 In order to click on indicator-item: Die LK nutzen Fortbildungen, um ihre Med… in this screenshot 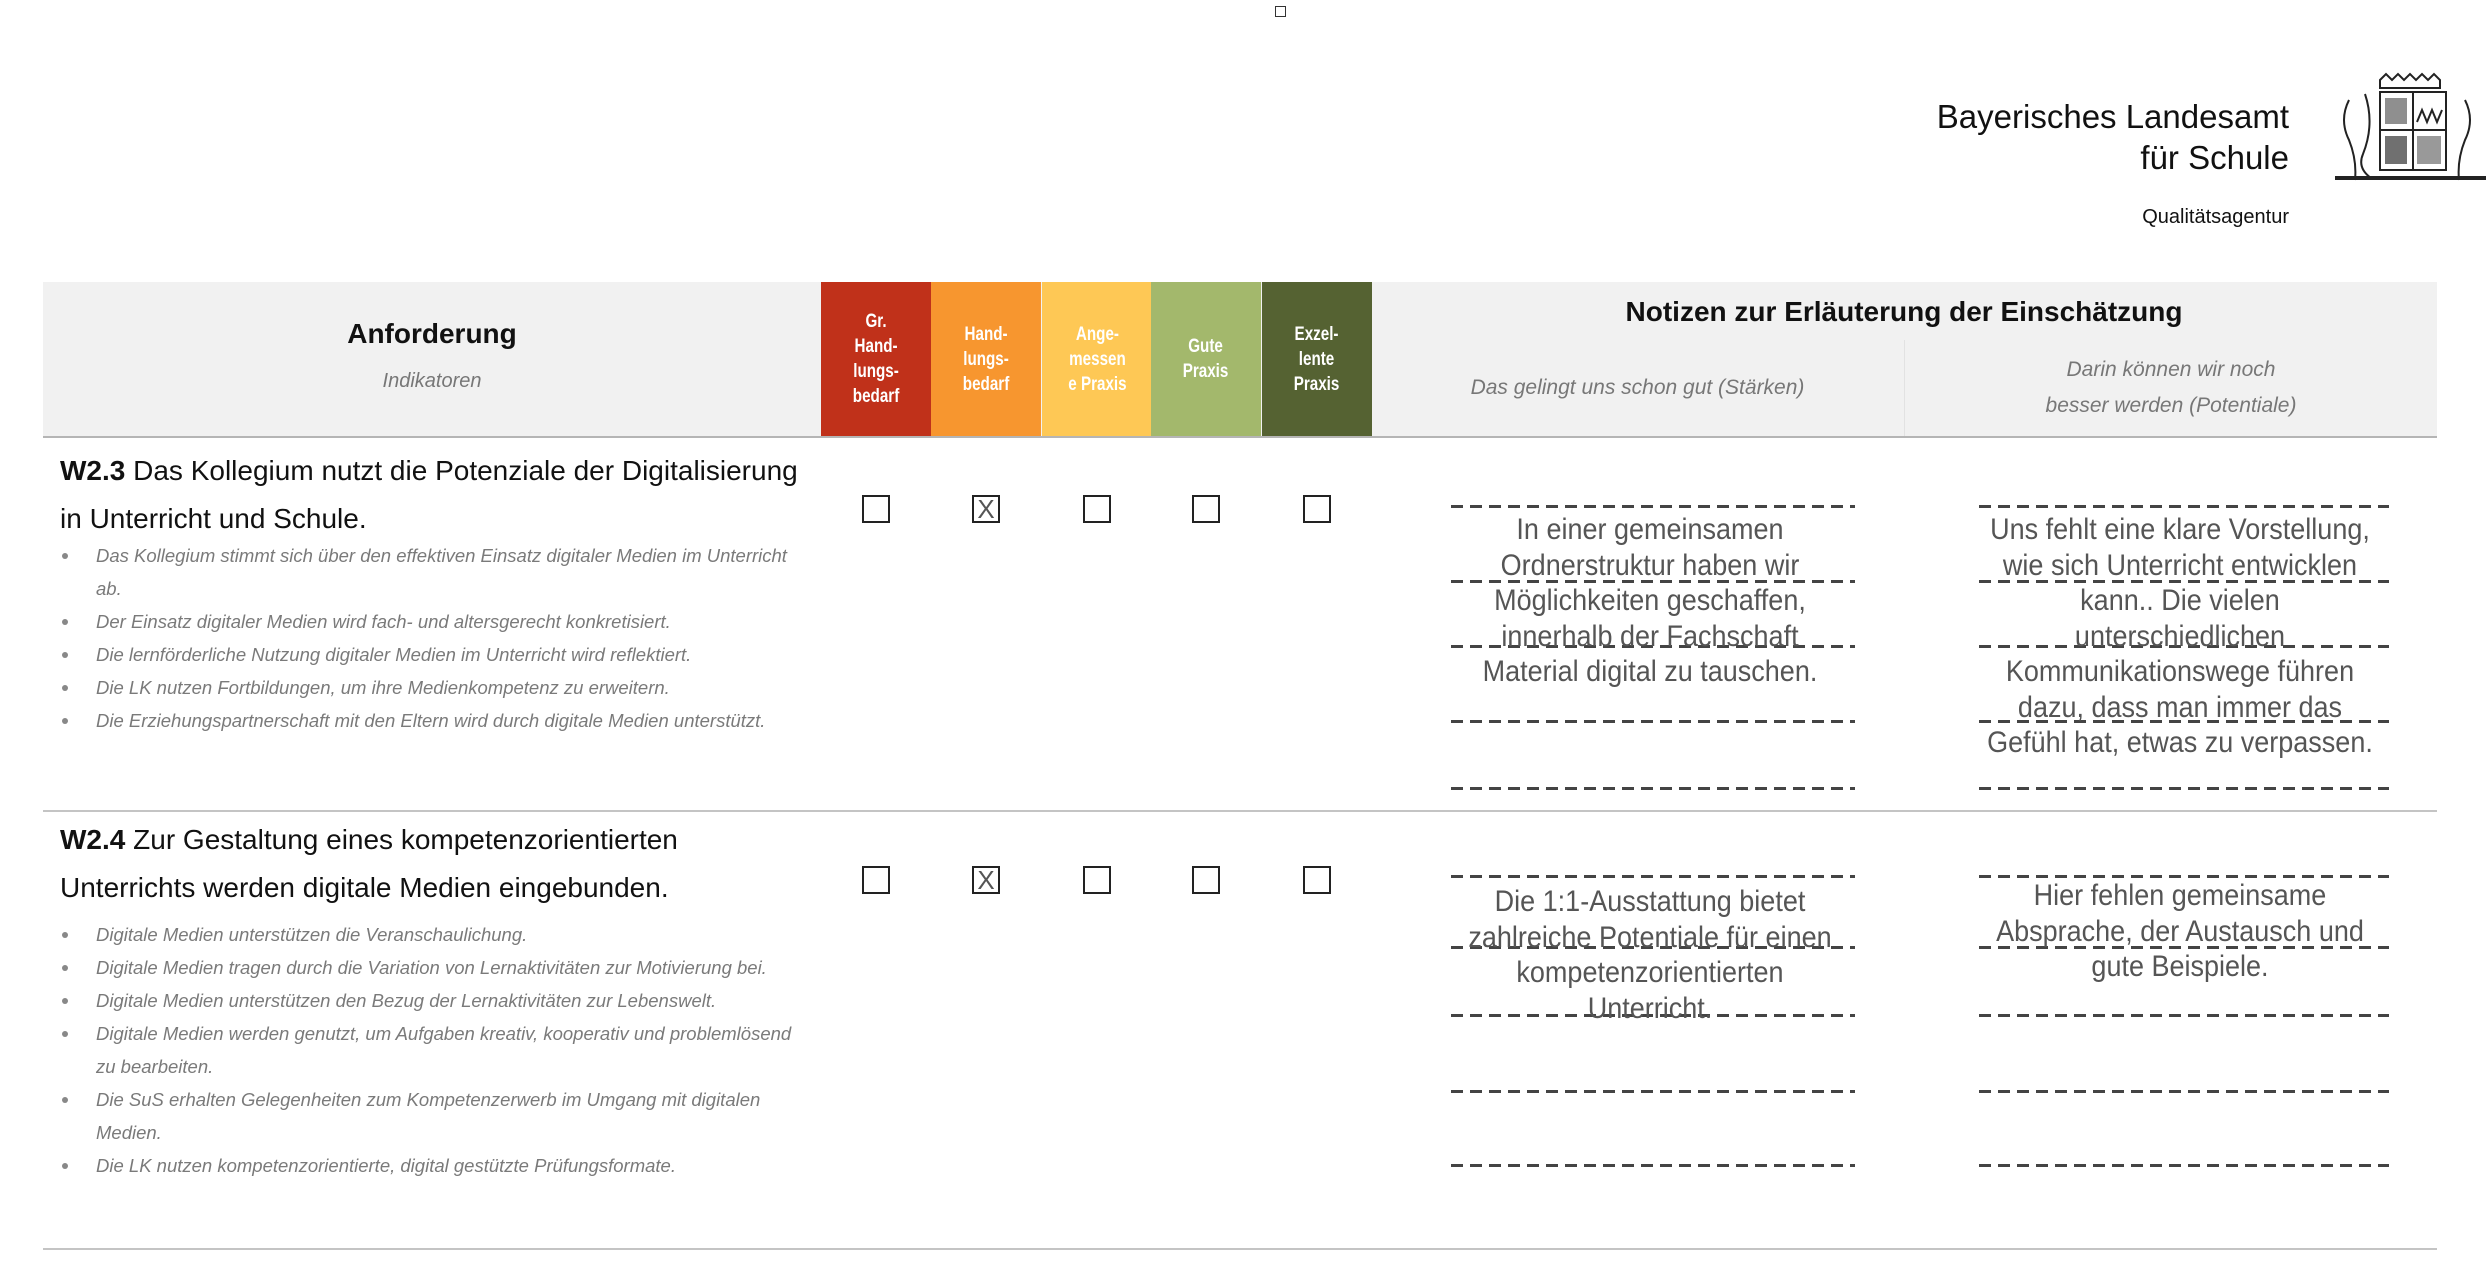, I will do `click(430, 687)`.